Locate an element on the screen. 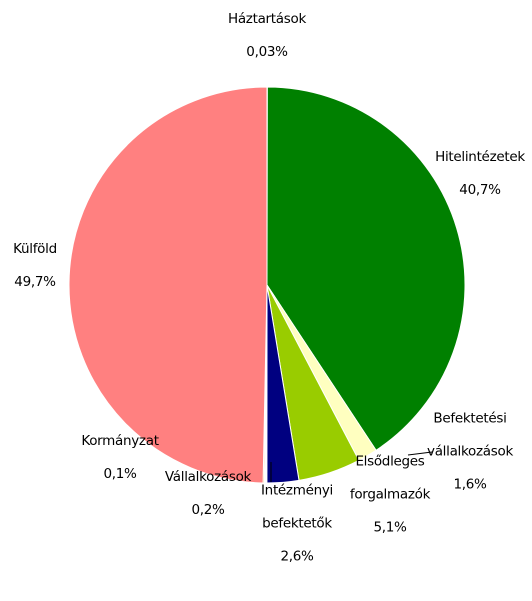  value-label: 49,7% is located at coordinates (35, 282).